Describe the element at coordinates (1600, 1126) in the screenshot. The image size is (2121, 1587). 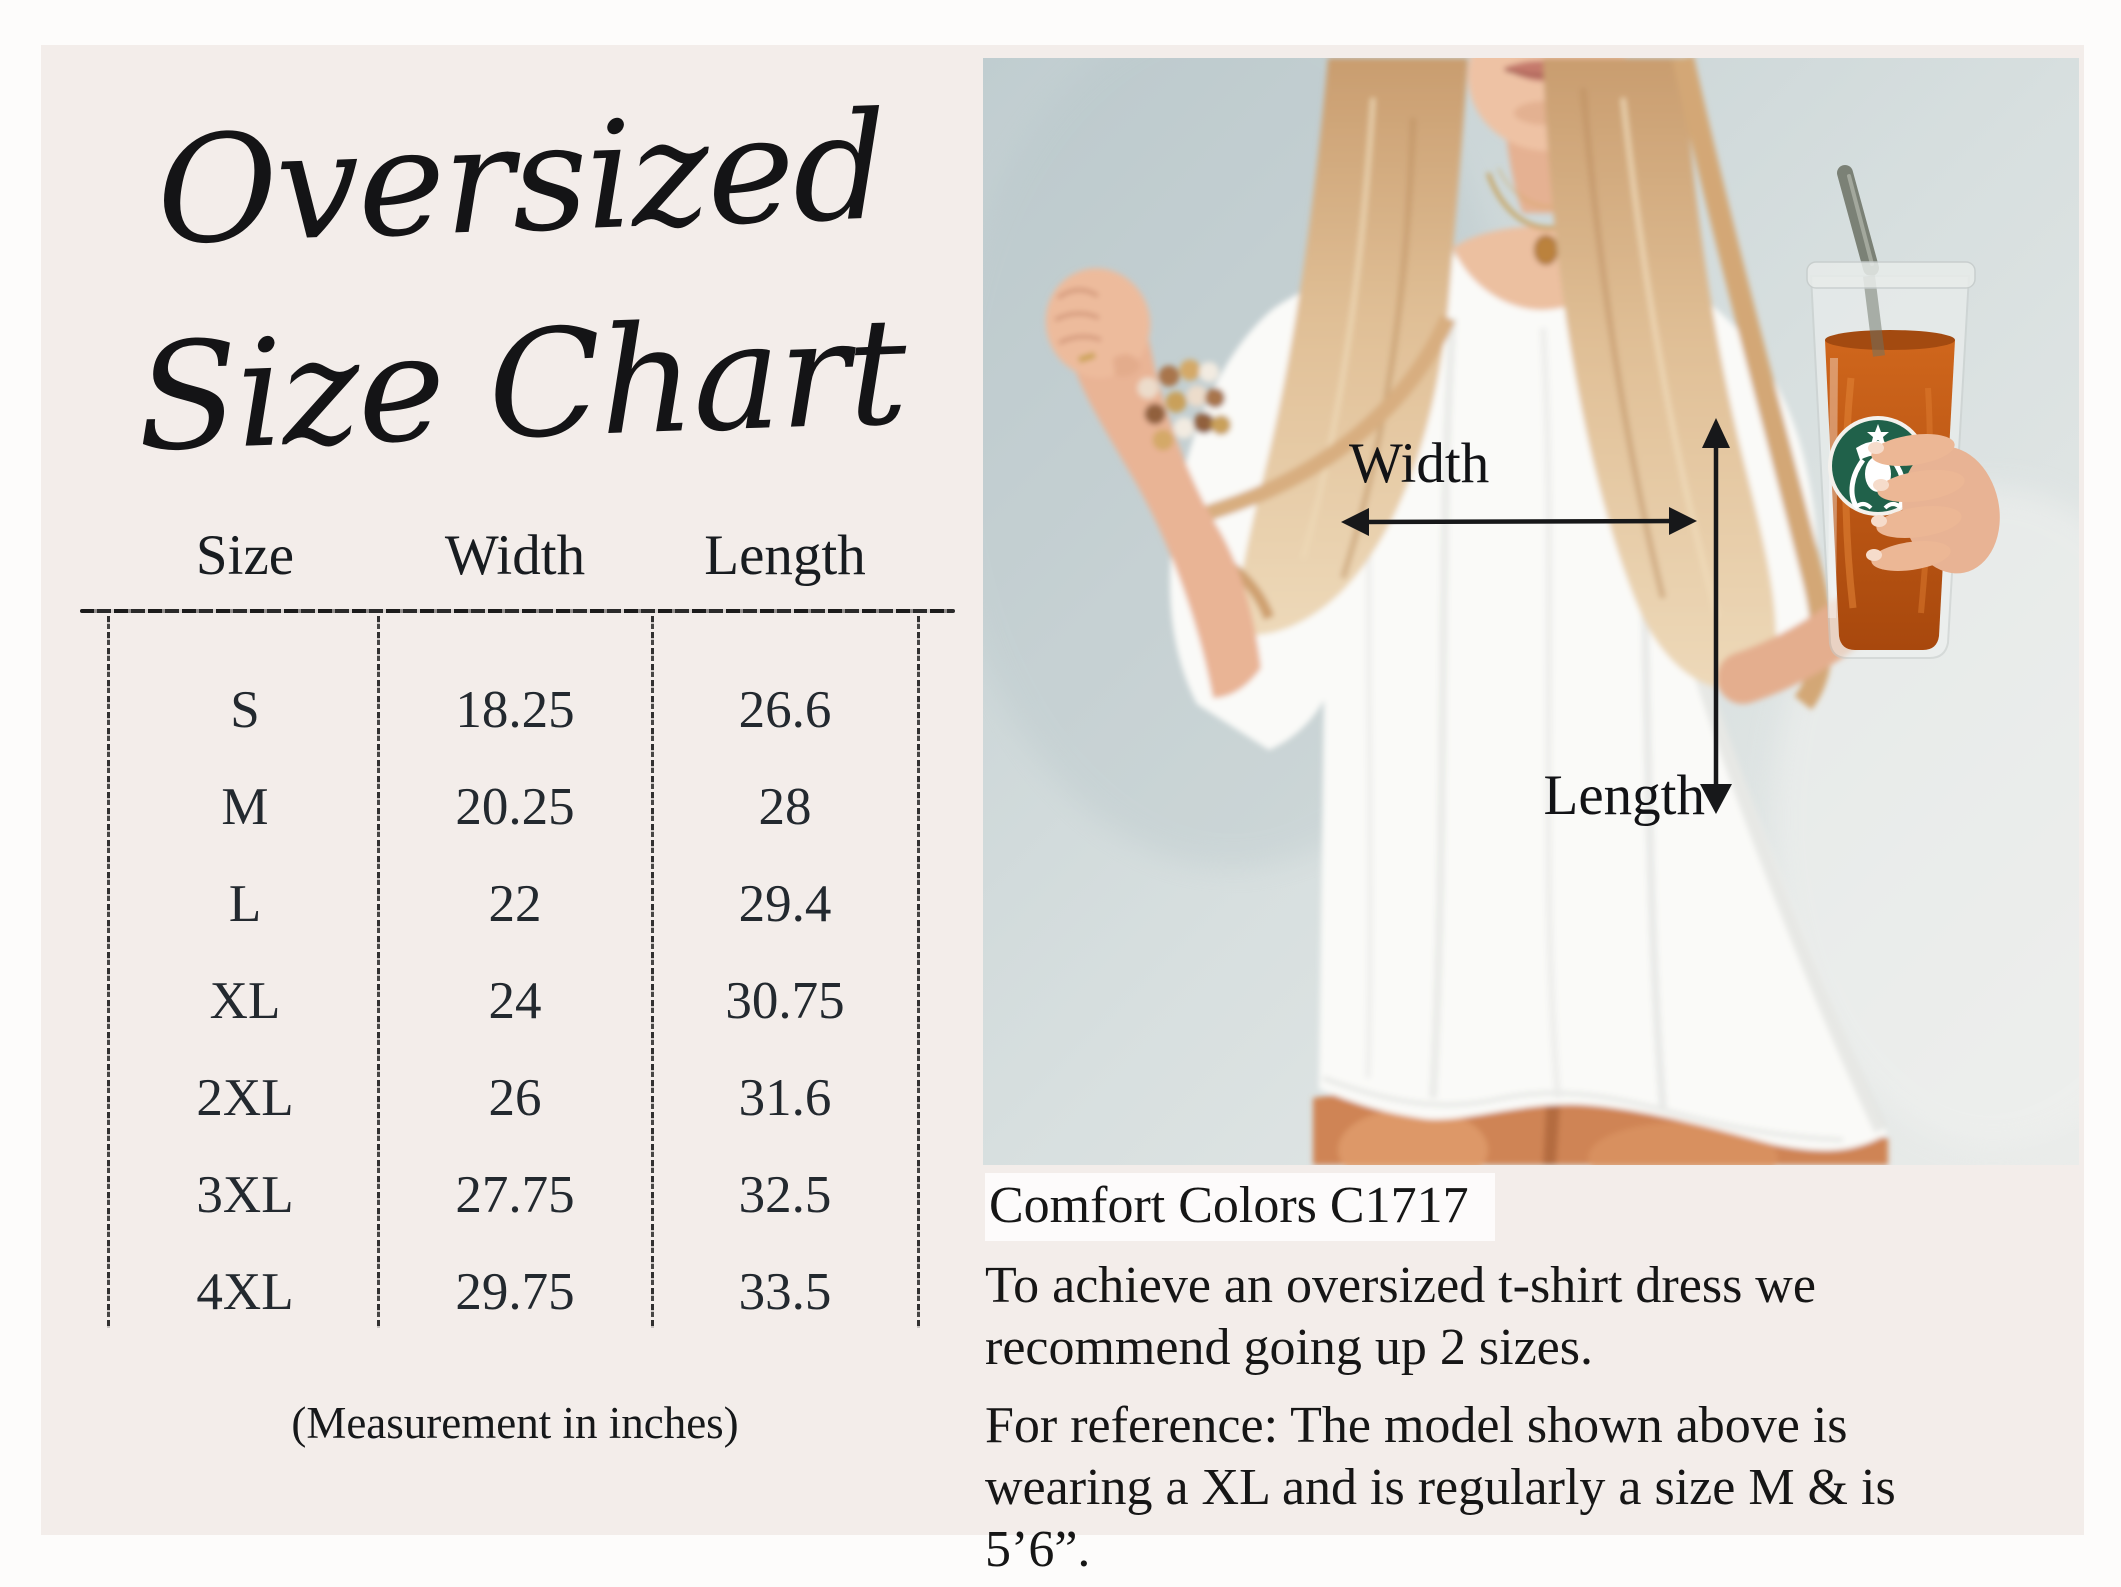
I see `model-legs` at that location.